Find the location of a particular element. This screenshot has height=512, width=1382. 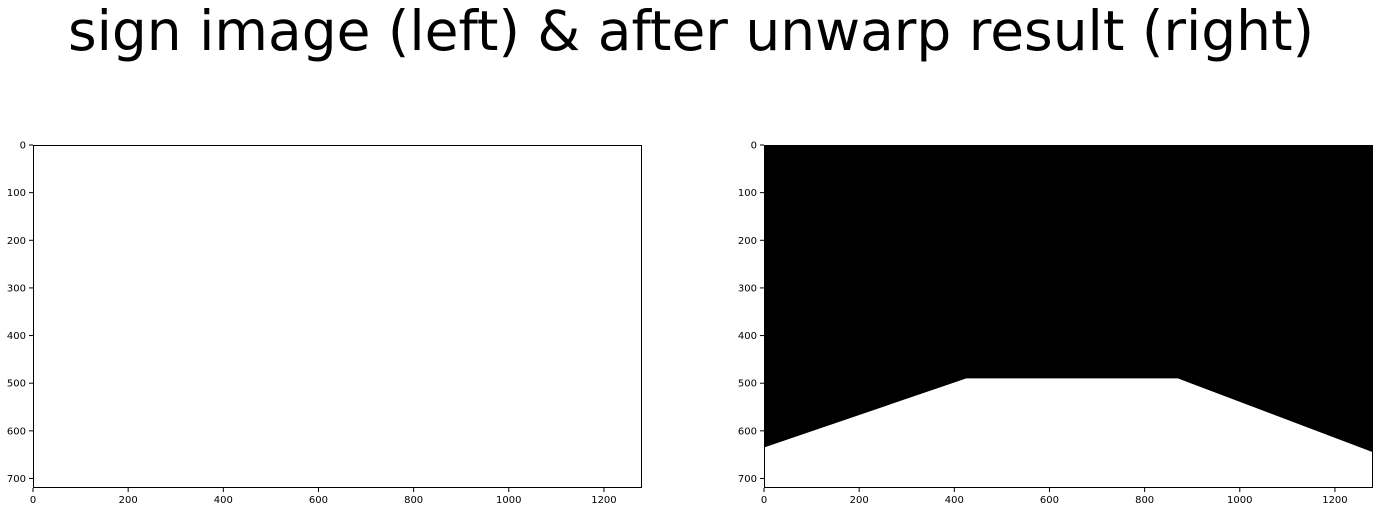

right-x-tick-label: 0 is located at coordinates (764, 500).